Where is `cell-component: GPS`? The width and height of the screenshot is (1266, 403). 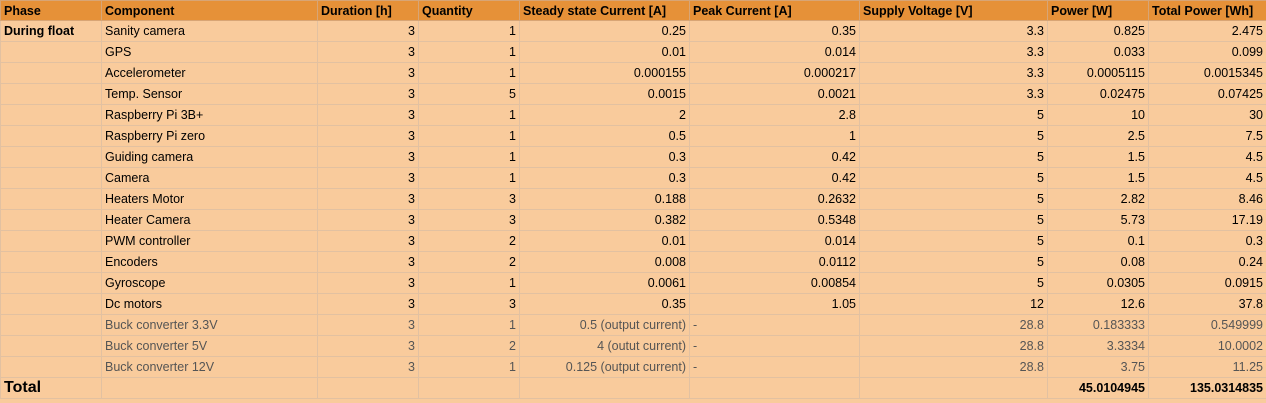
cell-component: GPS is located at coordinates (209, 52).